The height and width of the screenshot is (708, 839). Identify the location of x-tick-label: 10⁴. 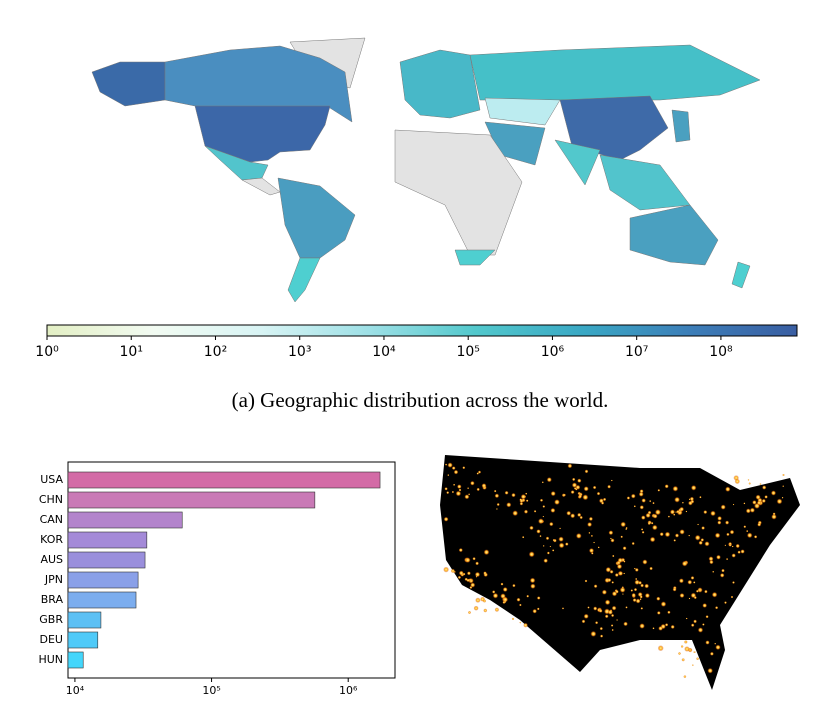
(75, 690).